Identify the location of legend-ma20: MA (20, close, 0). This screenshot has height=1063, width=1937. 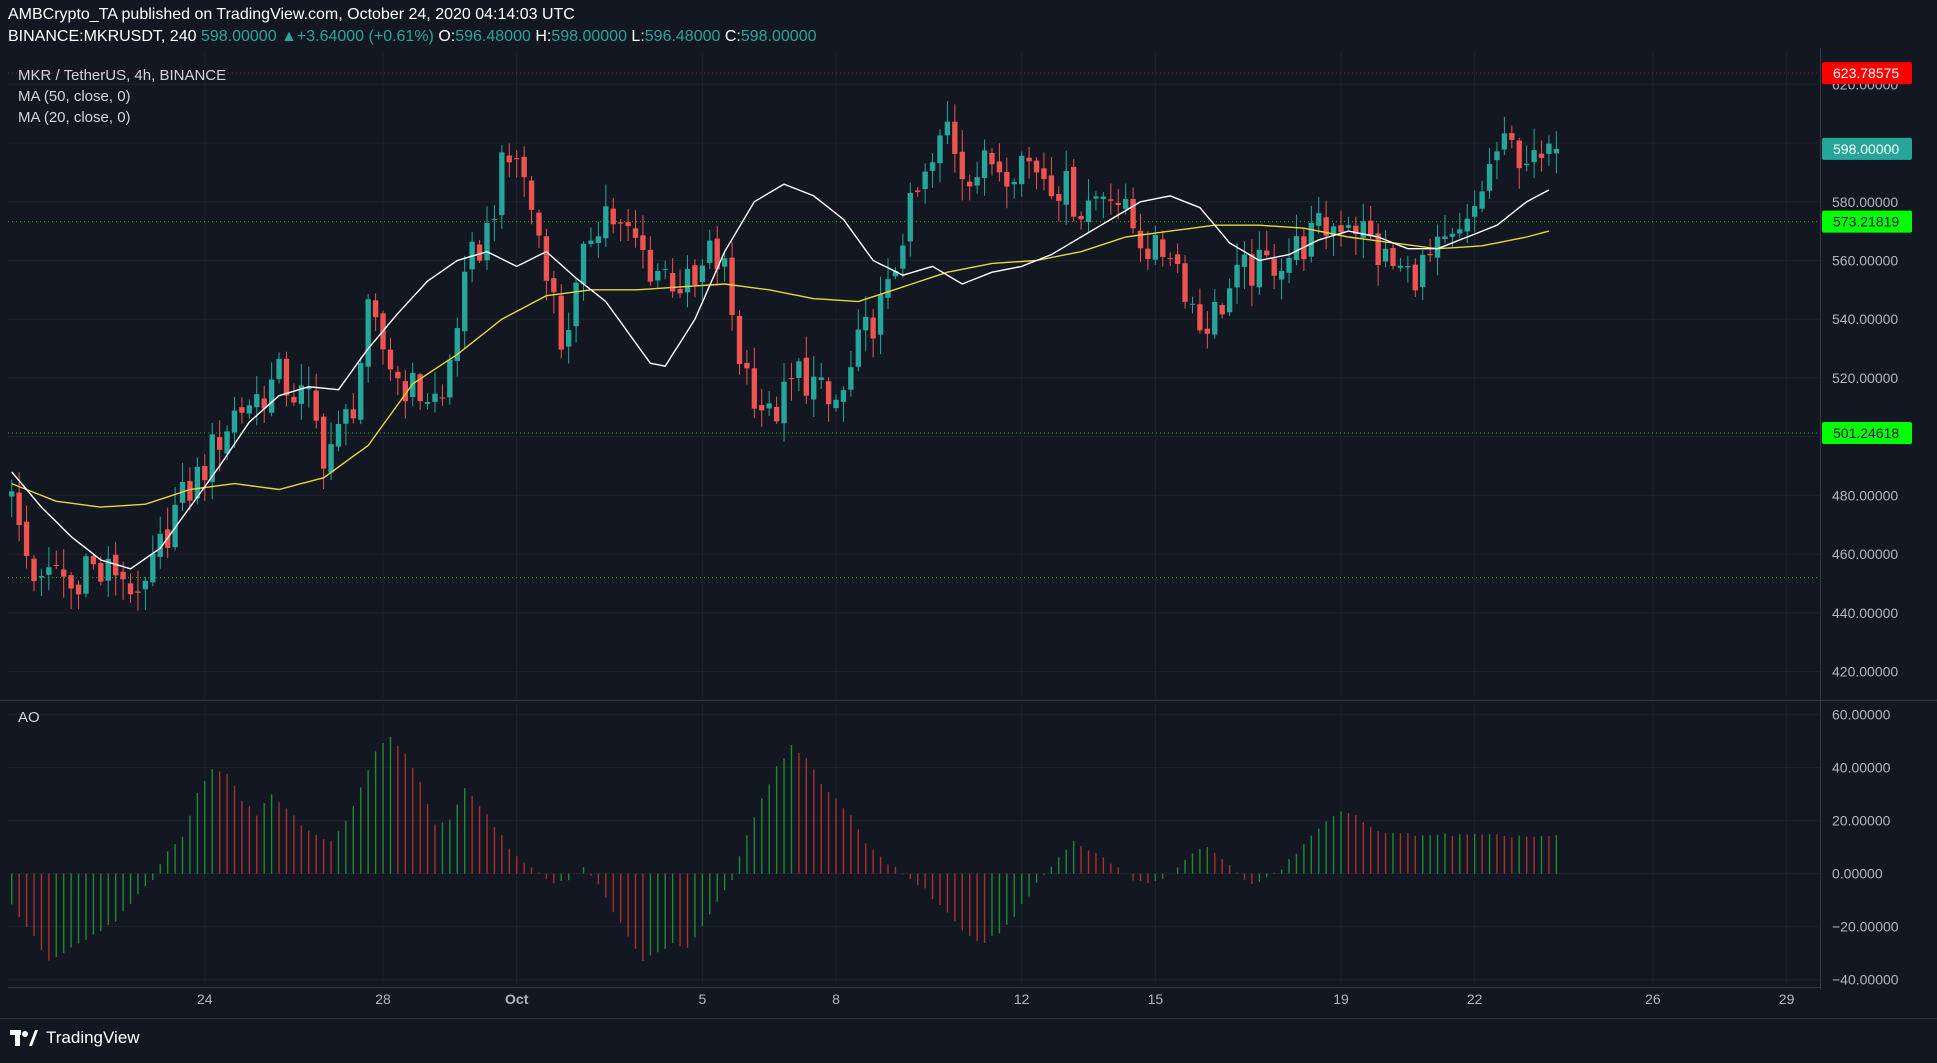
(74, 117).